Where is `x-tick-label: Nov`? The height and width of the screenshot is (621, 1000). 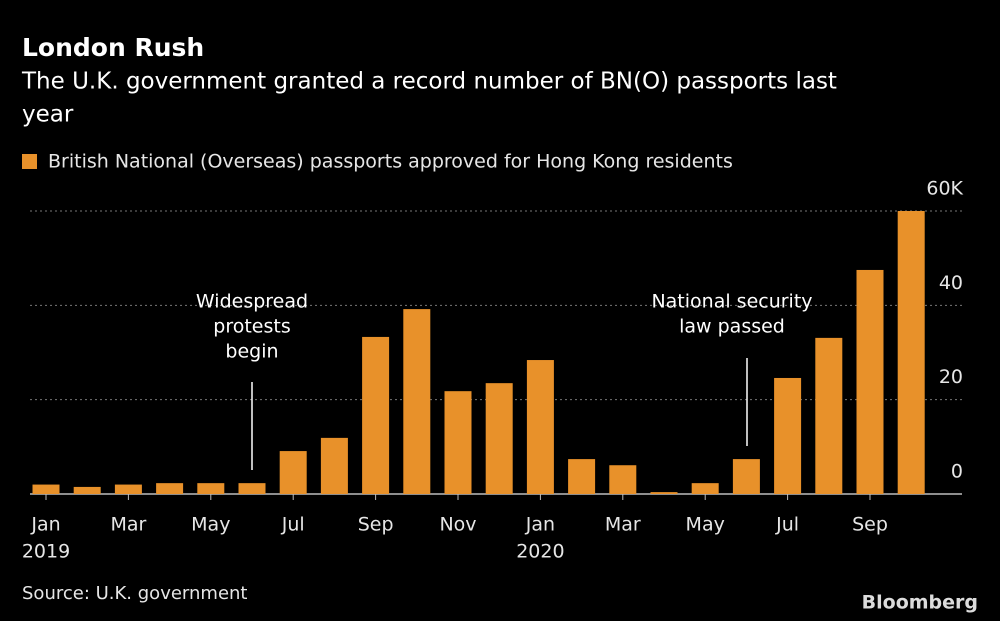 x-tick-label: Nov is located at coordinates (457, 525).